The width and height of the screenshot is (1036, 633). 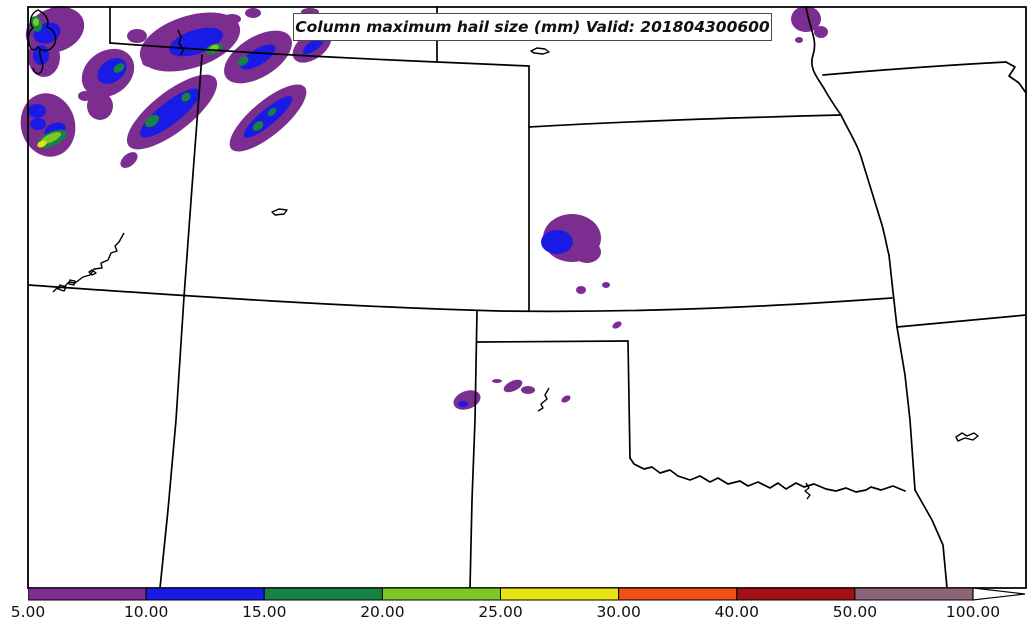 I want to click on border-nebraska-kansas-40n, so click(x=685, y=121).